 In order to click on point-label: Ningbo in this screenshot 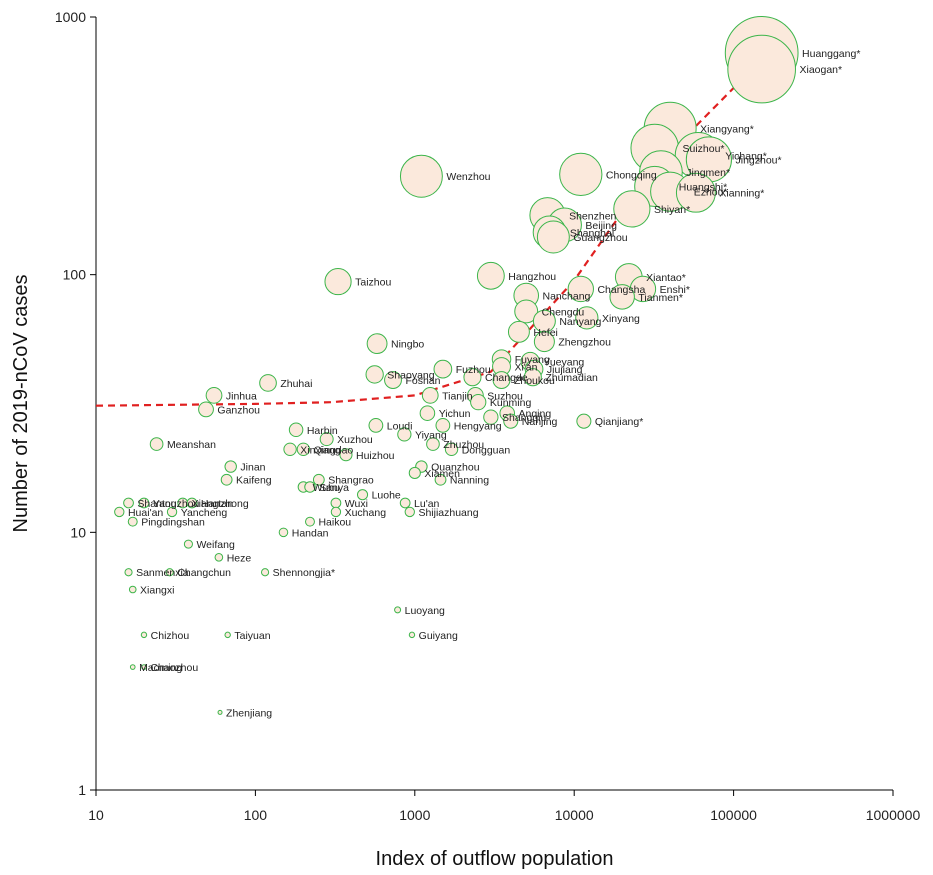, I will do `click(407, 345)`.